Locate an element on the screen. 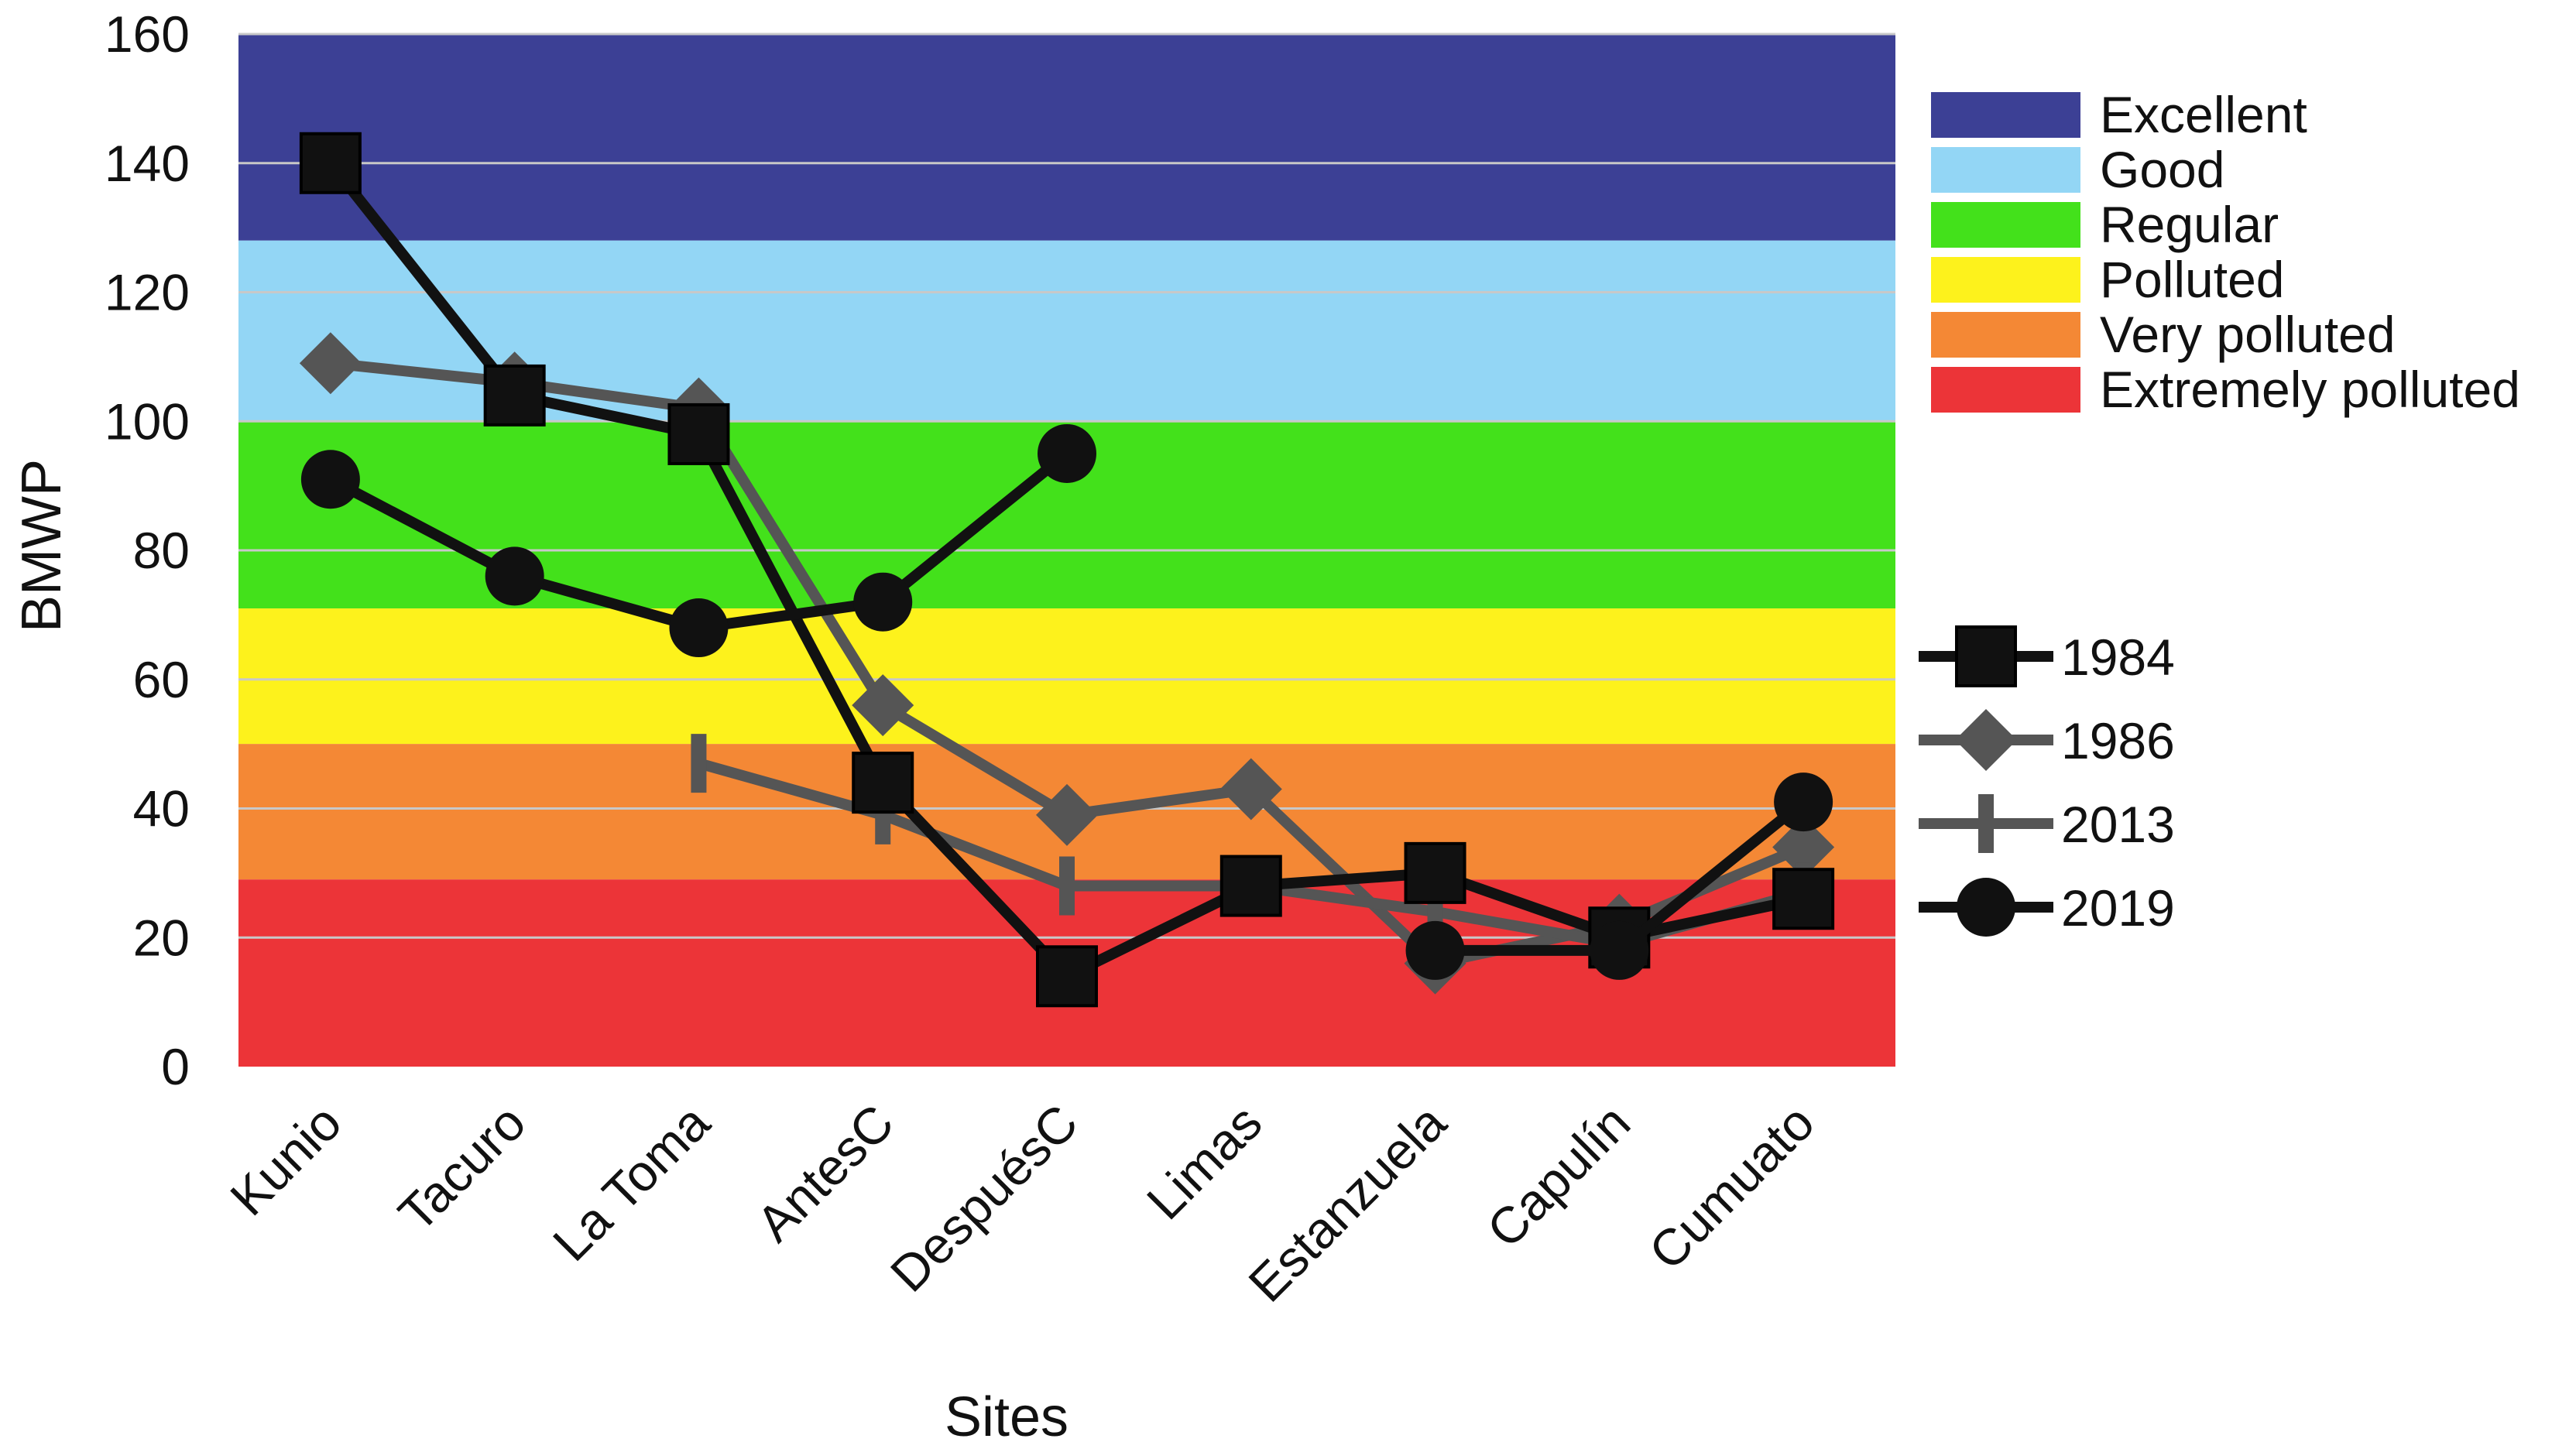 This screenshot has width=2576, height=1449. series-legend-item-1984: 1984 is located at coordinates (2047, 656).